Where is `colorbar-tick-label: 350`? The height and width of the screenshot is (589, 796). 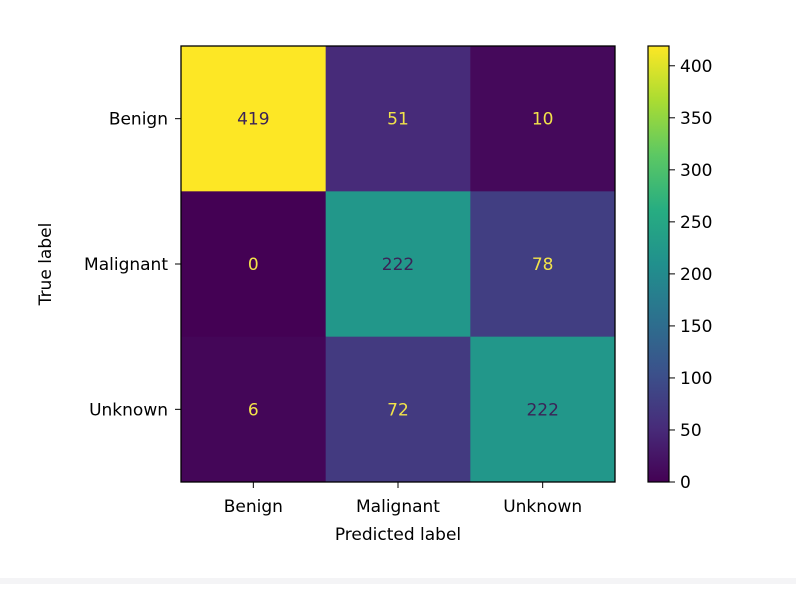
colorbar-tick-label: 350 is located at coordinates (696, 119).